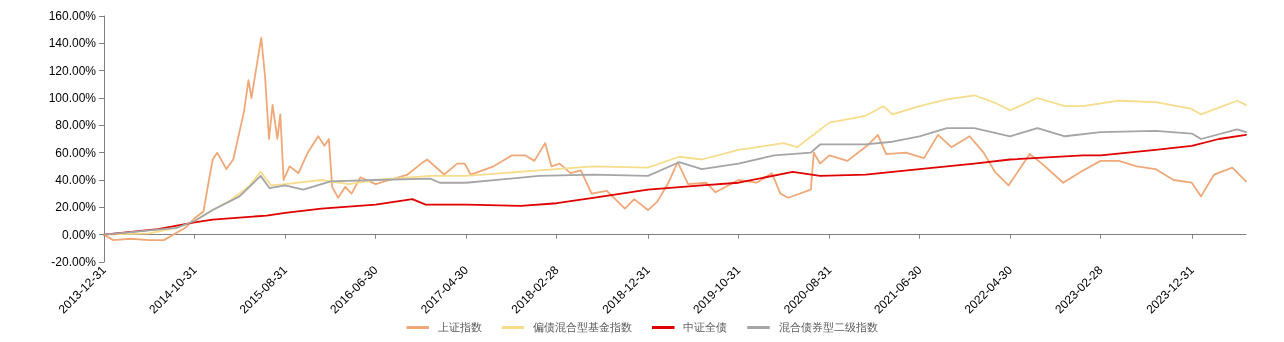 This screenshot has height=342, width=1284. Describe the element at coordinates (76, 152) in the screenshot. I see `y-tick-label: 60.00%` at that location.